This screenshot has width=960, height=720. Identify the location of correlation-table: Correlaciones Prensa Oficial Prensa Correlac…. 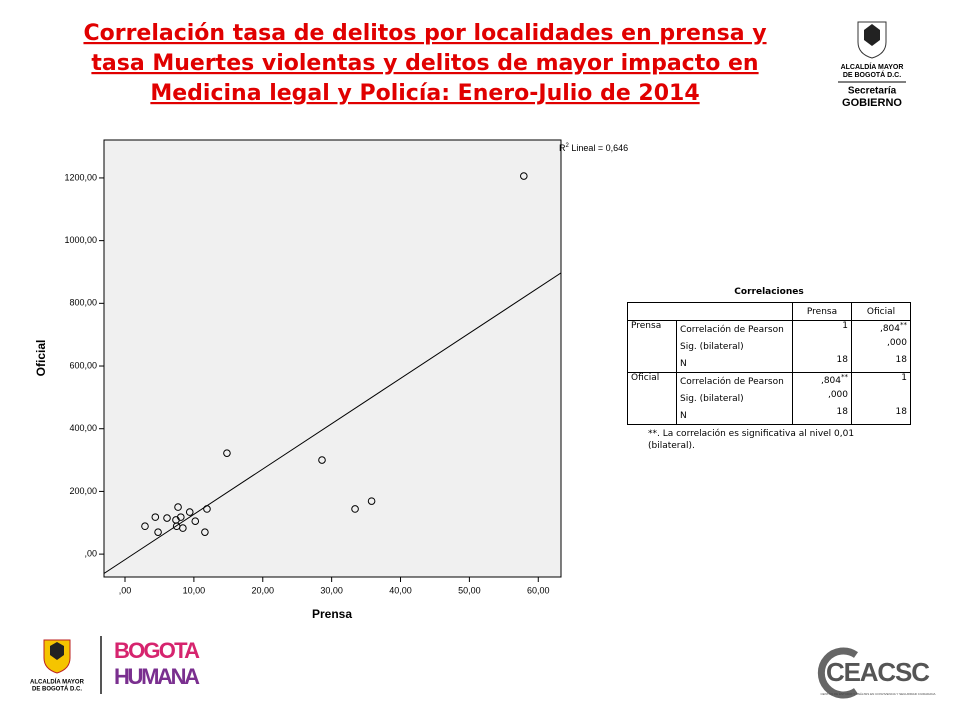
(769, 356).